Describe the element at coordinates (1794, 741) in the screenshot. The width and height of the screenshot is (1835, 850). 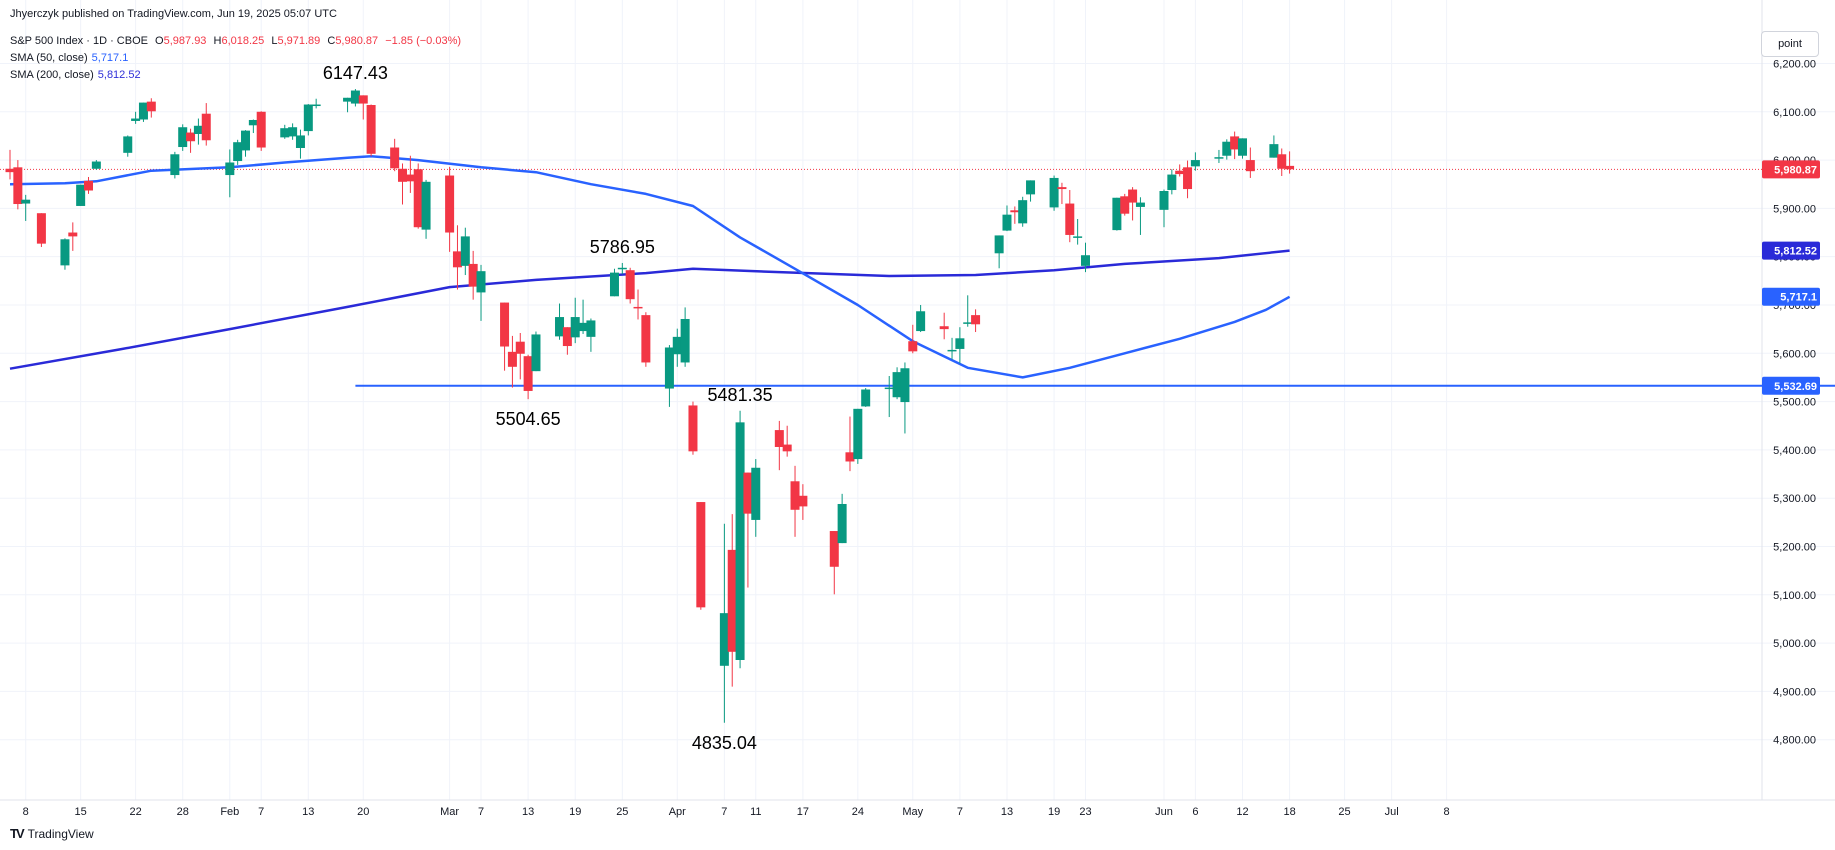
I see `y-tick-label: 4,800.00` at that location.